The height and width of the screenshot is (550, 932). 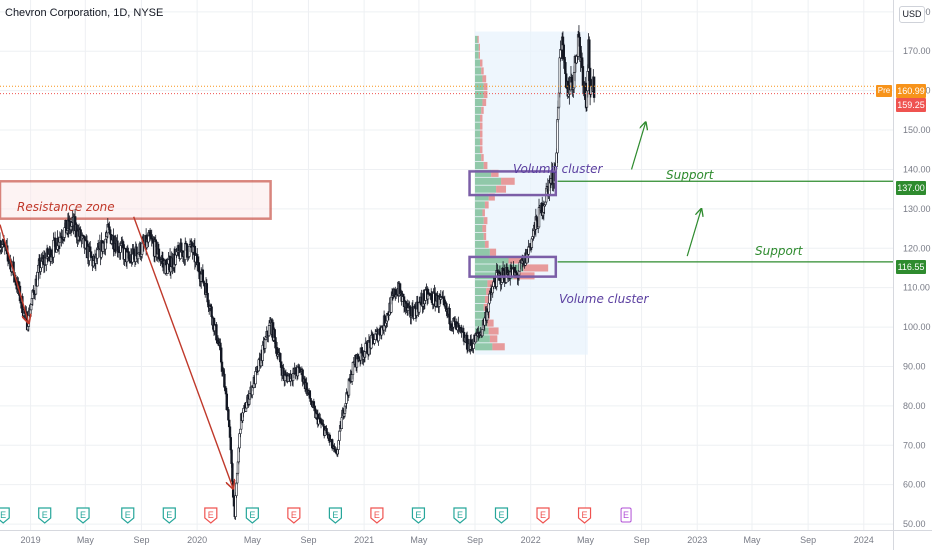 What do you see at coordinates (604, 299) in the screenshot?
I see `volume-cluster-bottom-label: Volume cluster` at bounding box center [604, 299].